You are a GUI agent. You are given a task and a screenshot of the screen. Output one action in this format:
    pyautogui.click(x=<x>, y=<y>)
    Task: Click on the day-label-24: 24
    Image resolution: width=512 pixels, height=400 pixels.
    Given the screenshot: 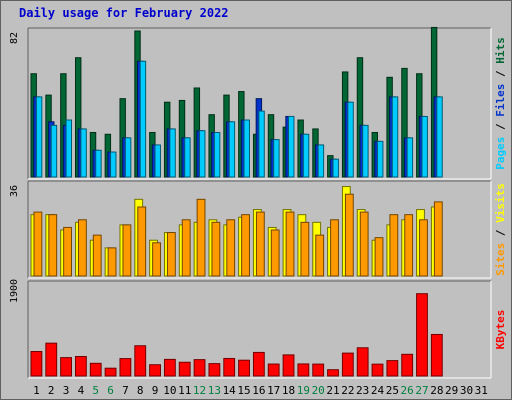 What is the action you would take?
    pyautogui.click(x=378, y=390)
    